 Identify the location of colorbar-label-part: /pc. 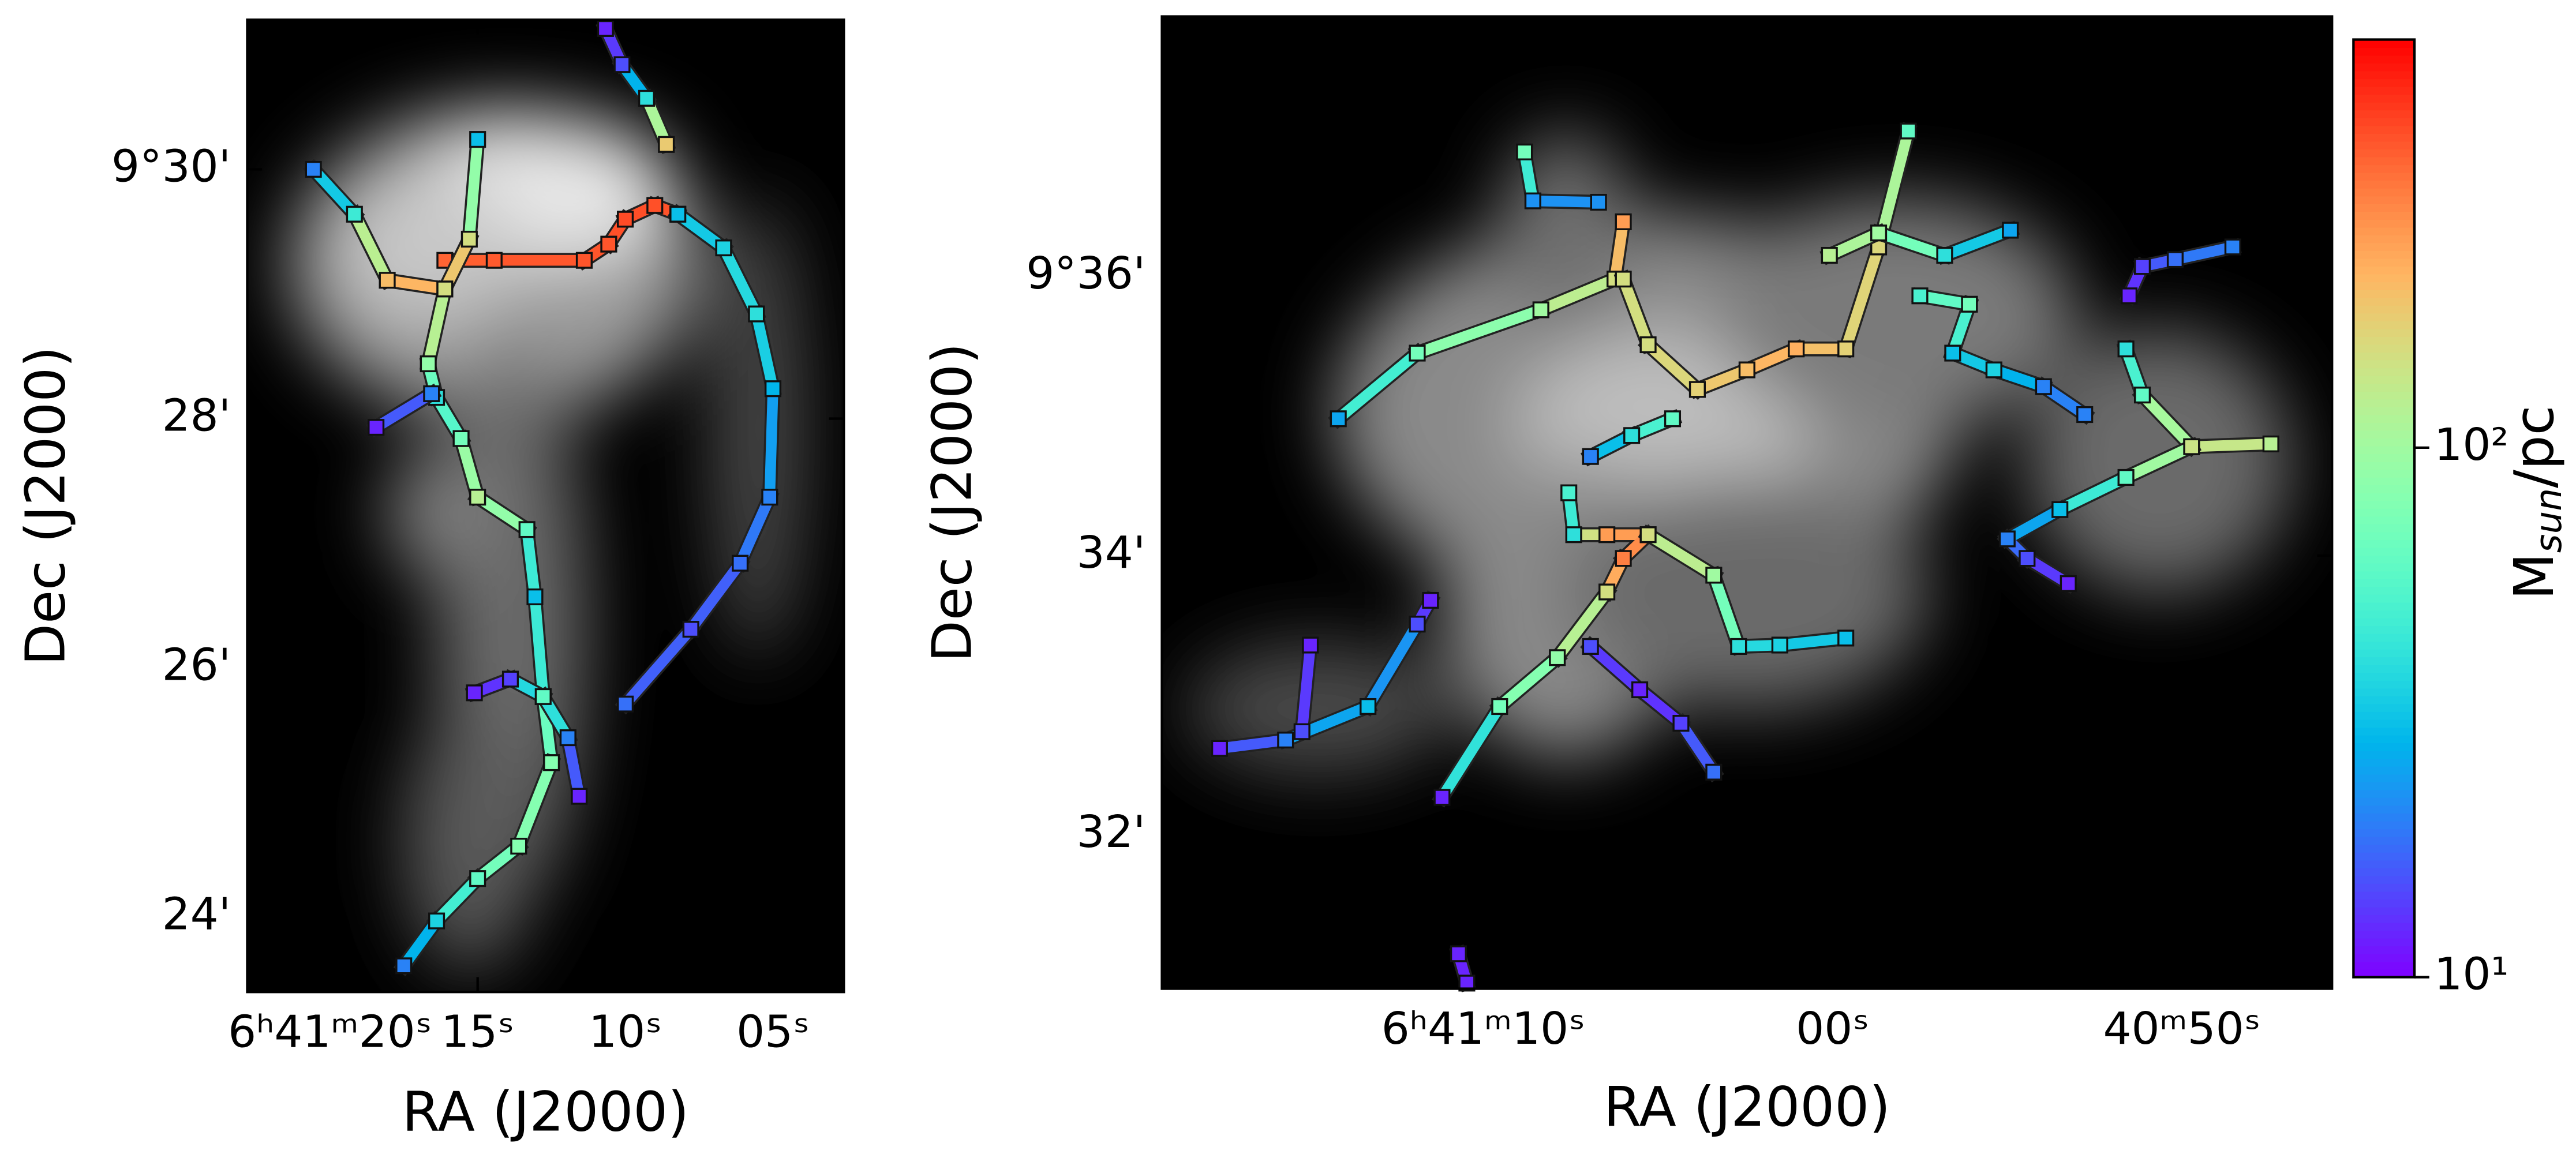
(2534, 447).